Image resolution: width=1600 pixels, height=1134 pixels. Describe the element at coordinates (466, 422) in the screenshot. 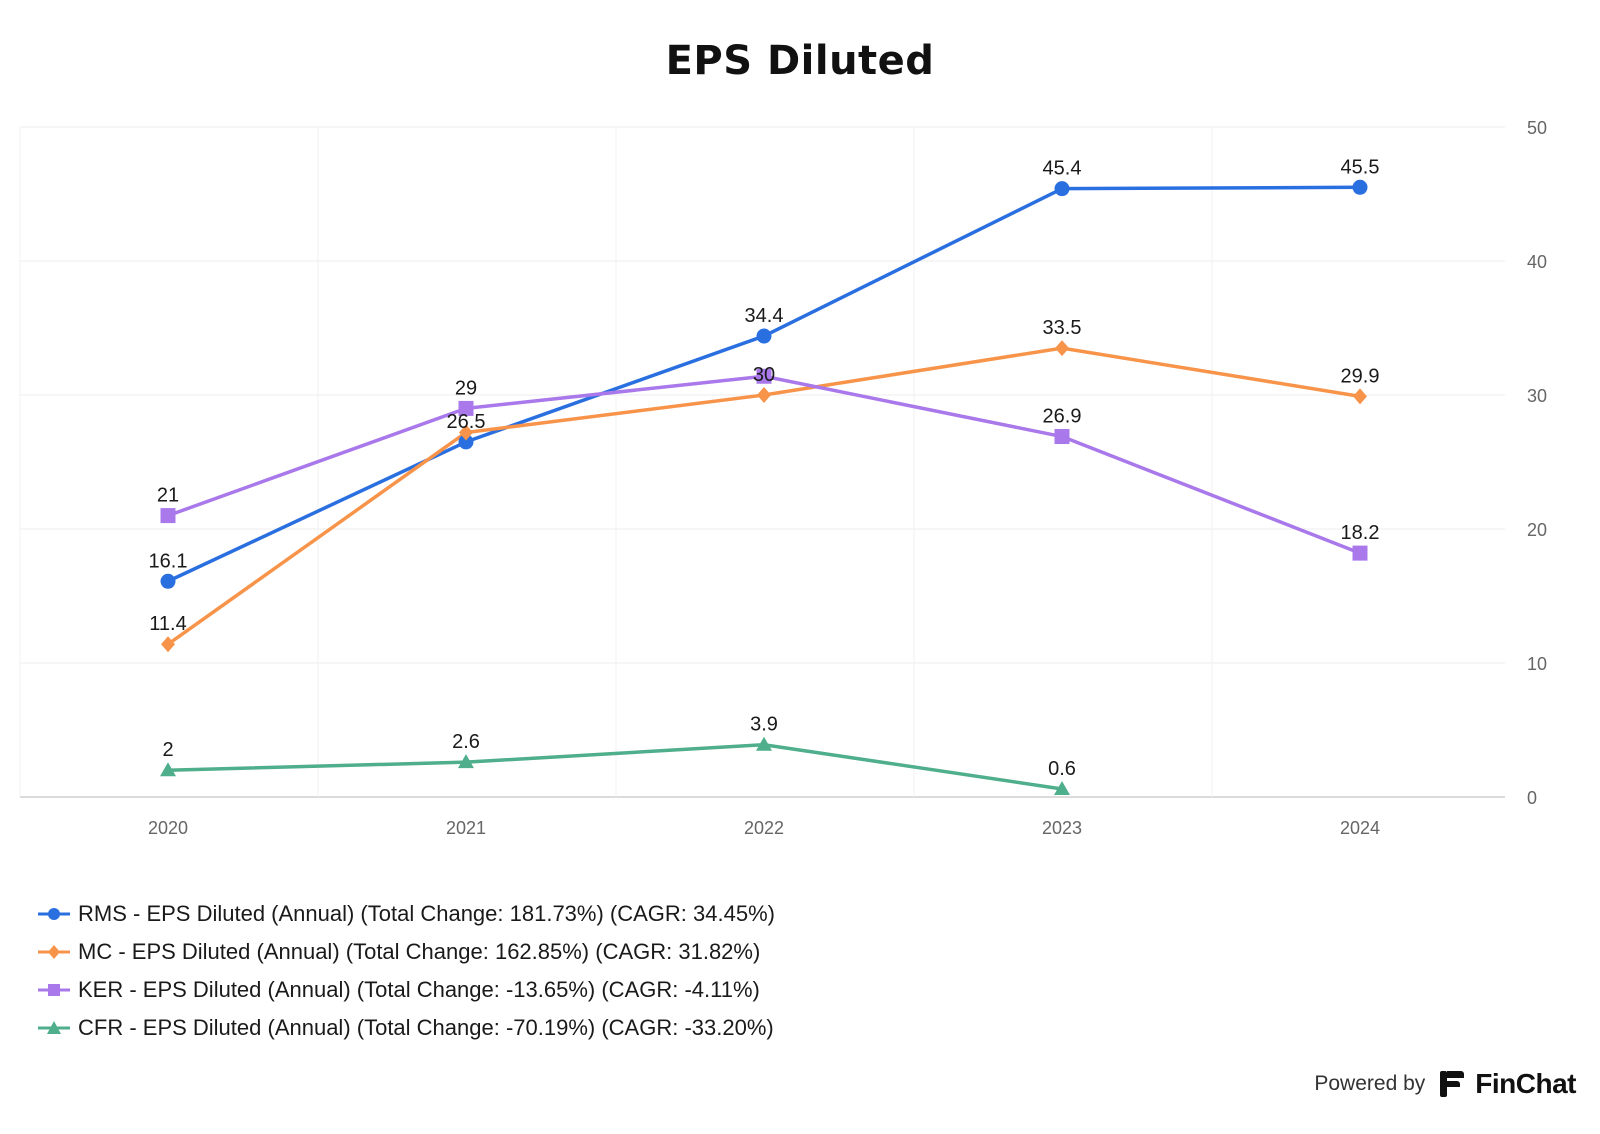

I see `data-label-rms: 26.5` at that location.